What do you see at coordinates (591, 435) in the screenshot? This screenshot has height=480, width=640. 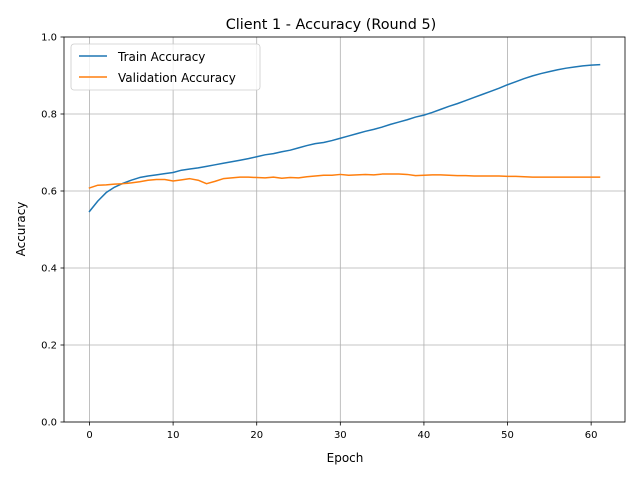 I see `x-tick-label: 60` at bounding box center [591, 435].